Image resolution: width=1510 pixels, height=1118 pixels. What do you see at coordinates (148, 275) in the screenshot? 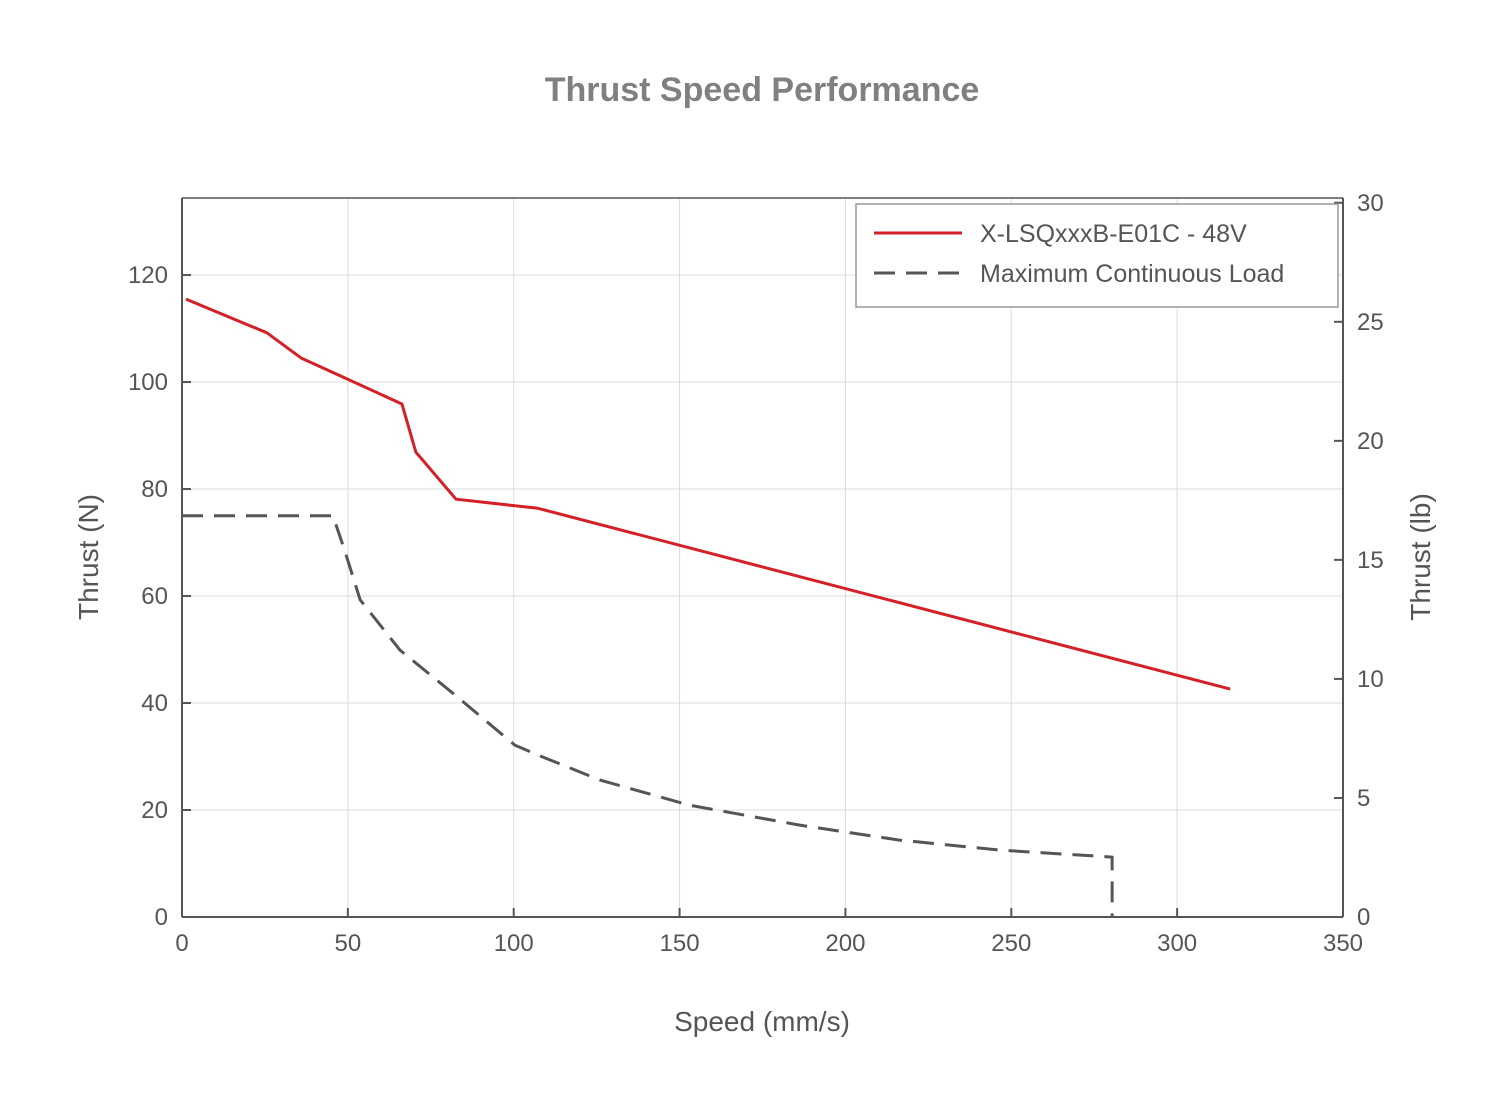
I see `y-tick-label-left: 120` at bounding box center [148, 275].